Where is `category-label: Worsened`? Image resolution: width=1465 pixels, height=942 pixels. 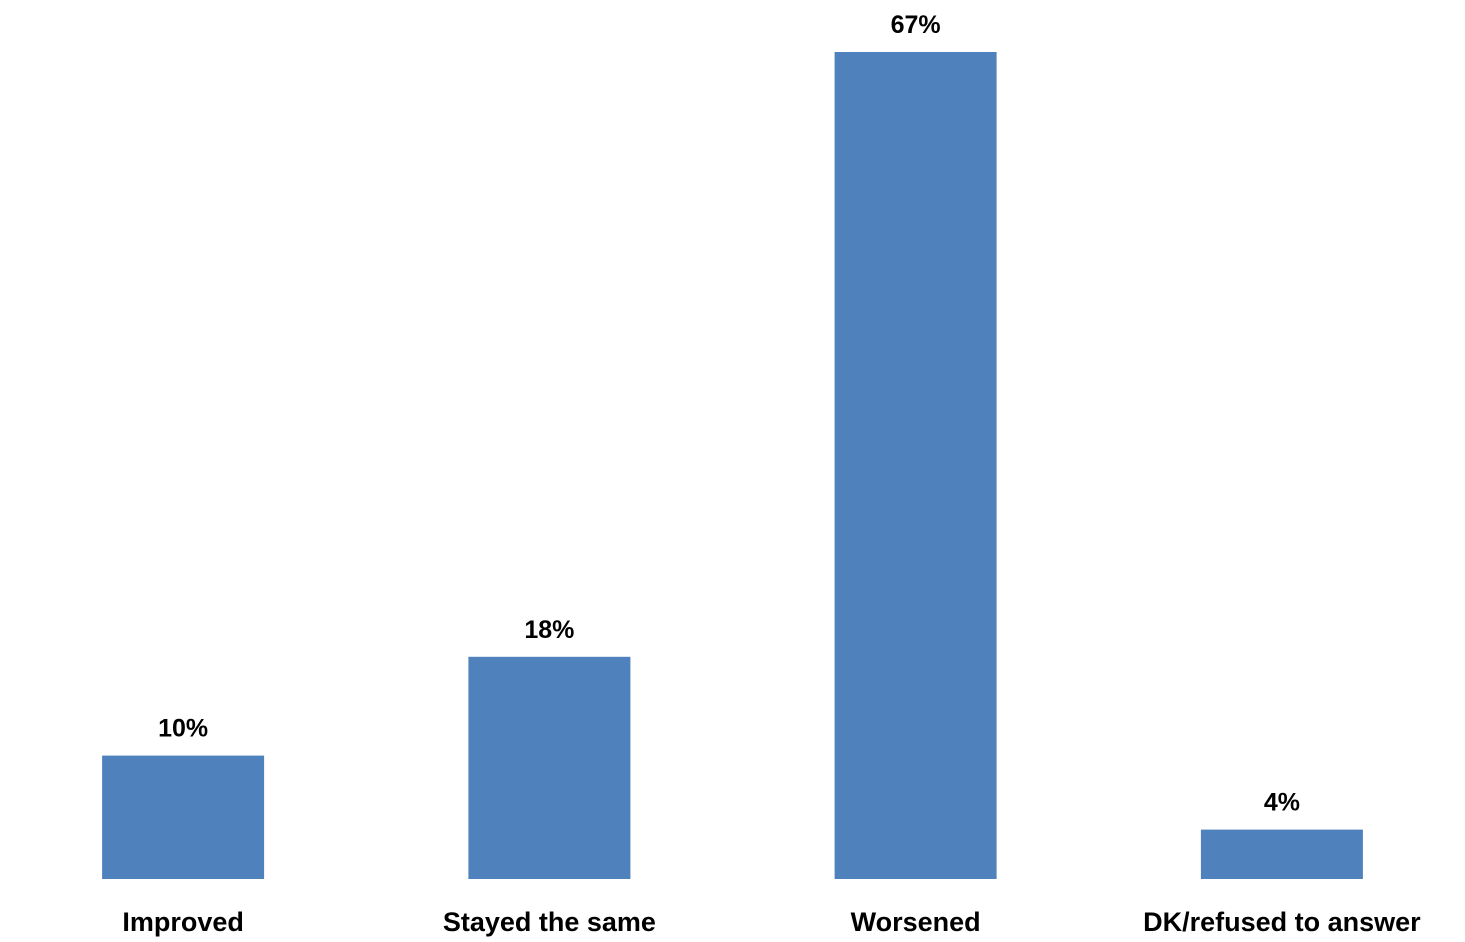 category-label: Worsened is located at coordinates (916, 922).